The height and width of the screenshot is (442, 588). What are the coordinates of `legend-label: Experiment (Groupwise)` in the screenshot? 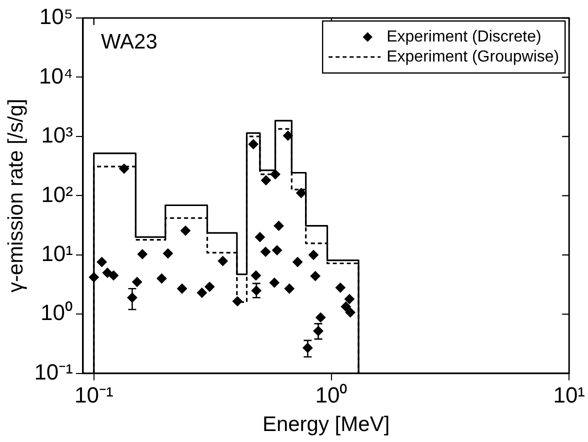 It's located at (473, 57).